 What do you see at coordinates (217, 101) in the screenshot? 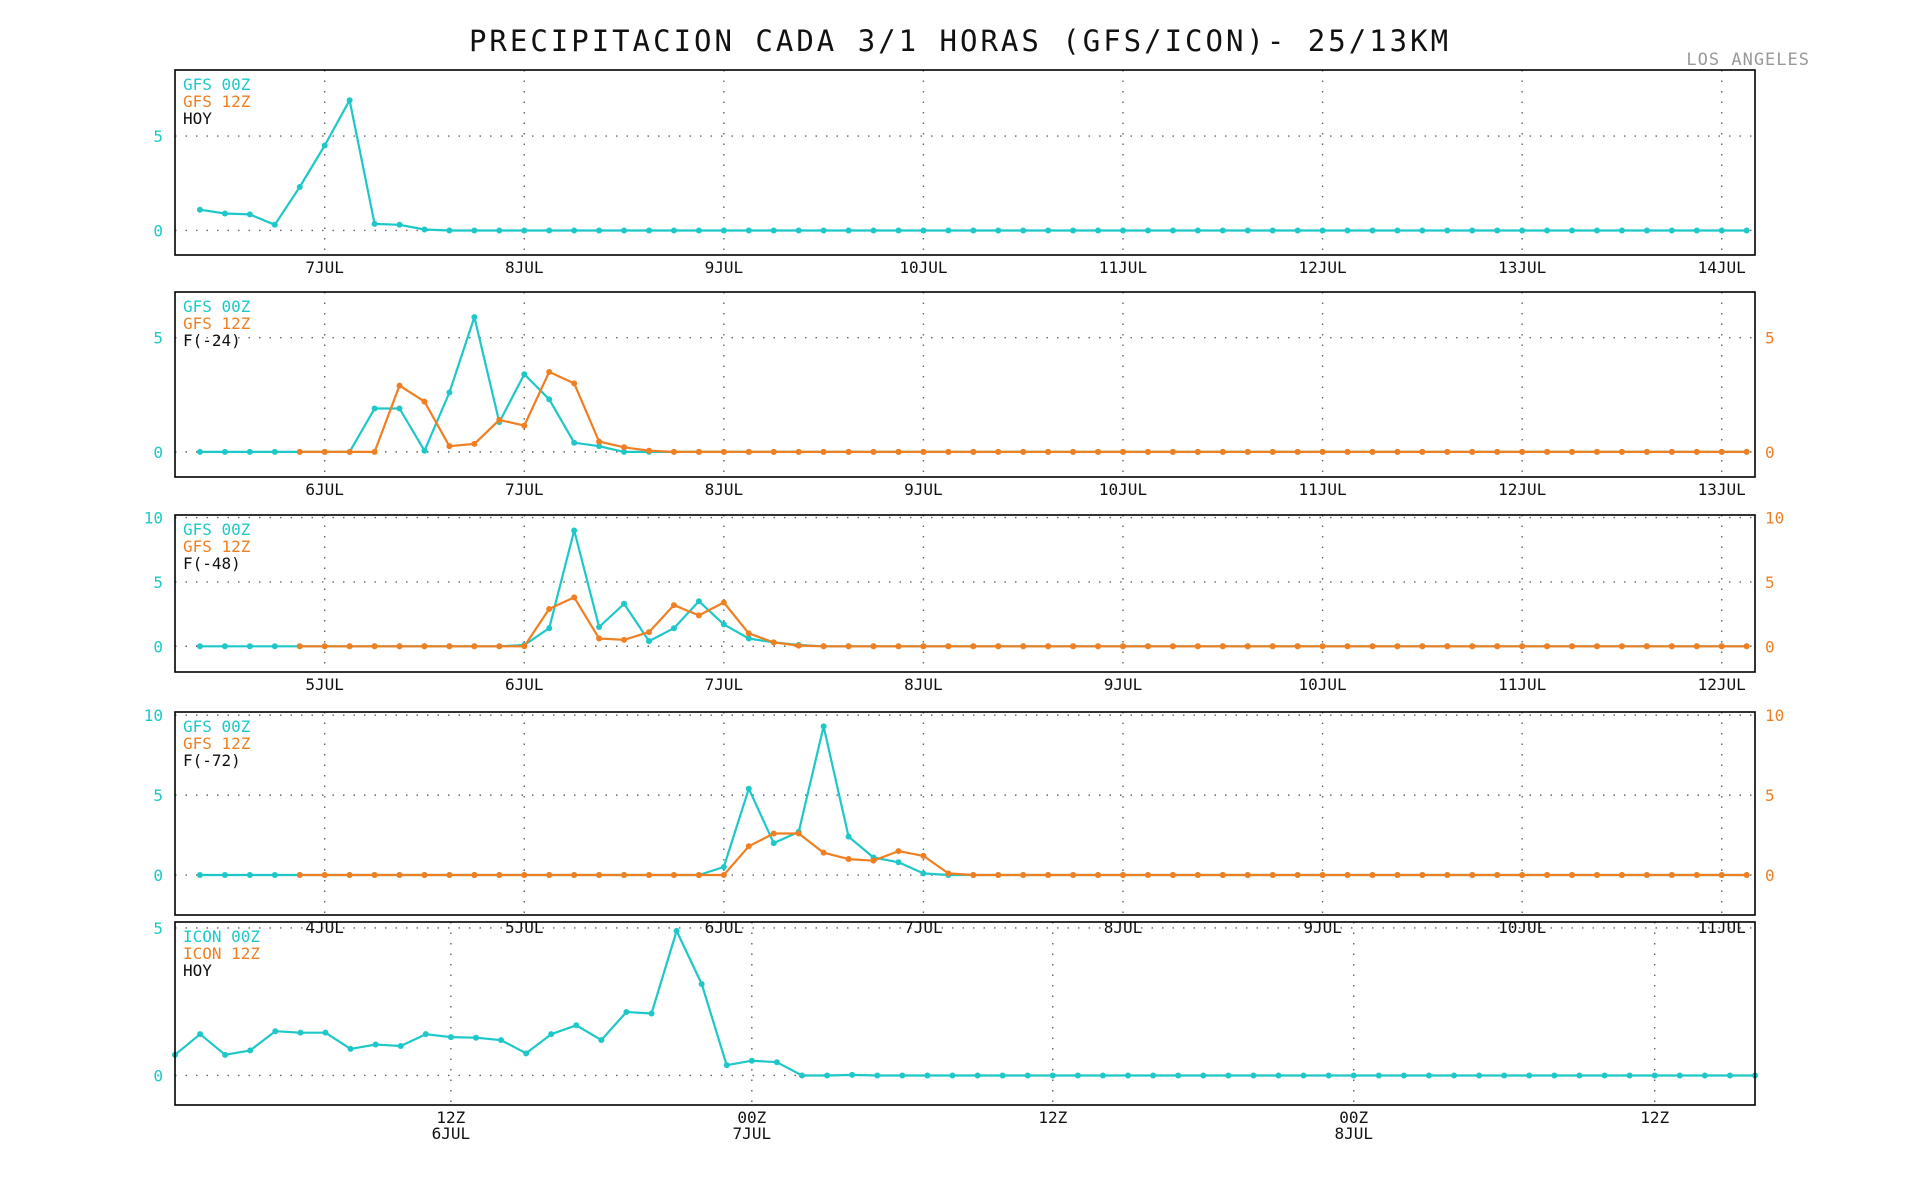
I see `legend-entry: GFS 12Z` at bounding box center [217, 101].